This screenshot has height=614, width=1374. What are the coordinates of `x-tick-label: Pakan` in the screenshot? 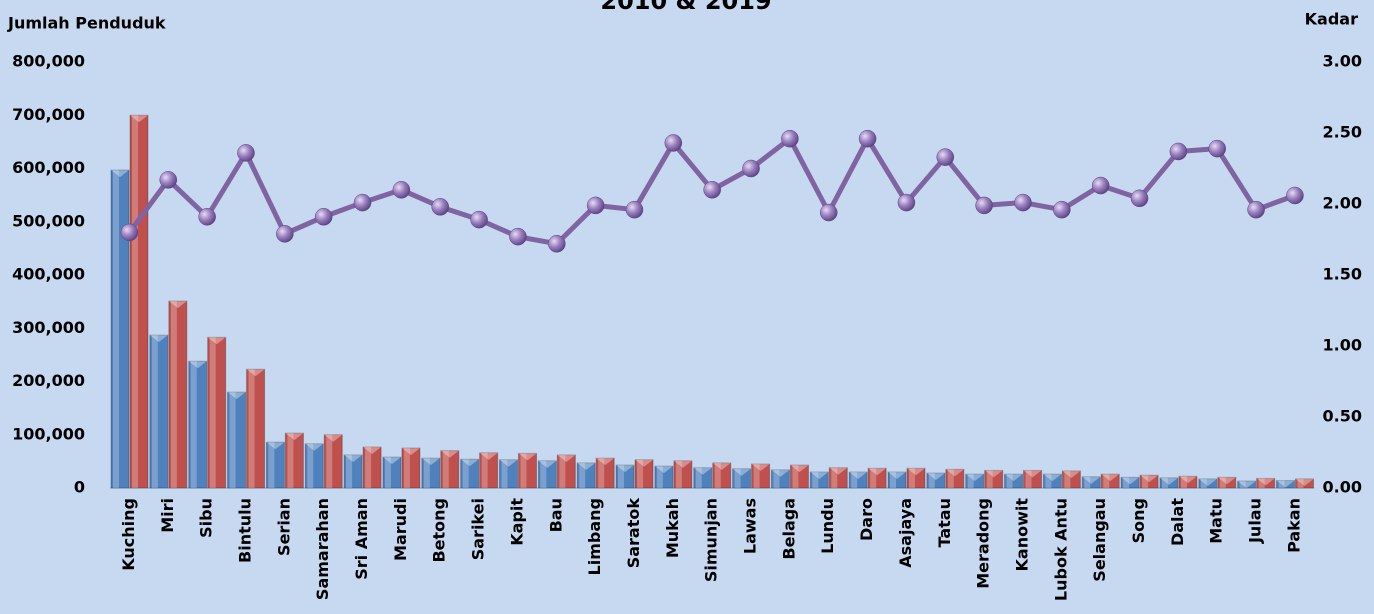 It's located at (1293, 525).